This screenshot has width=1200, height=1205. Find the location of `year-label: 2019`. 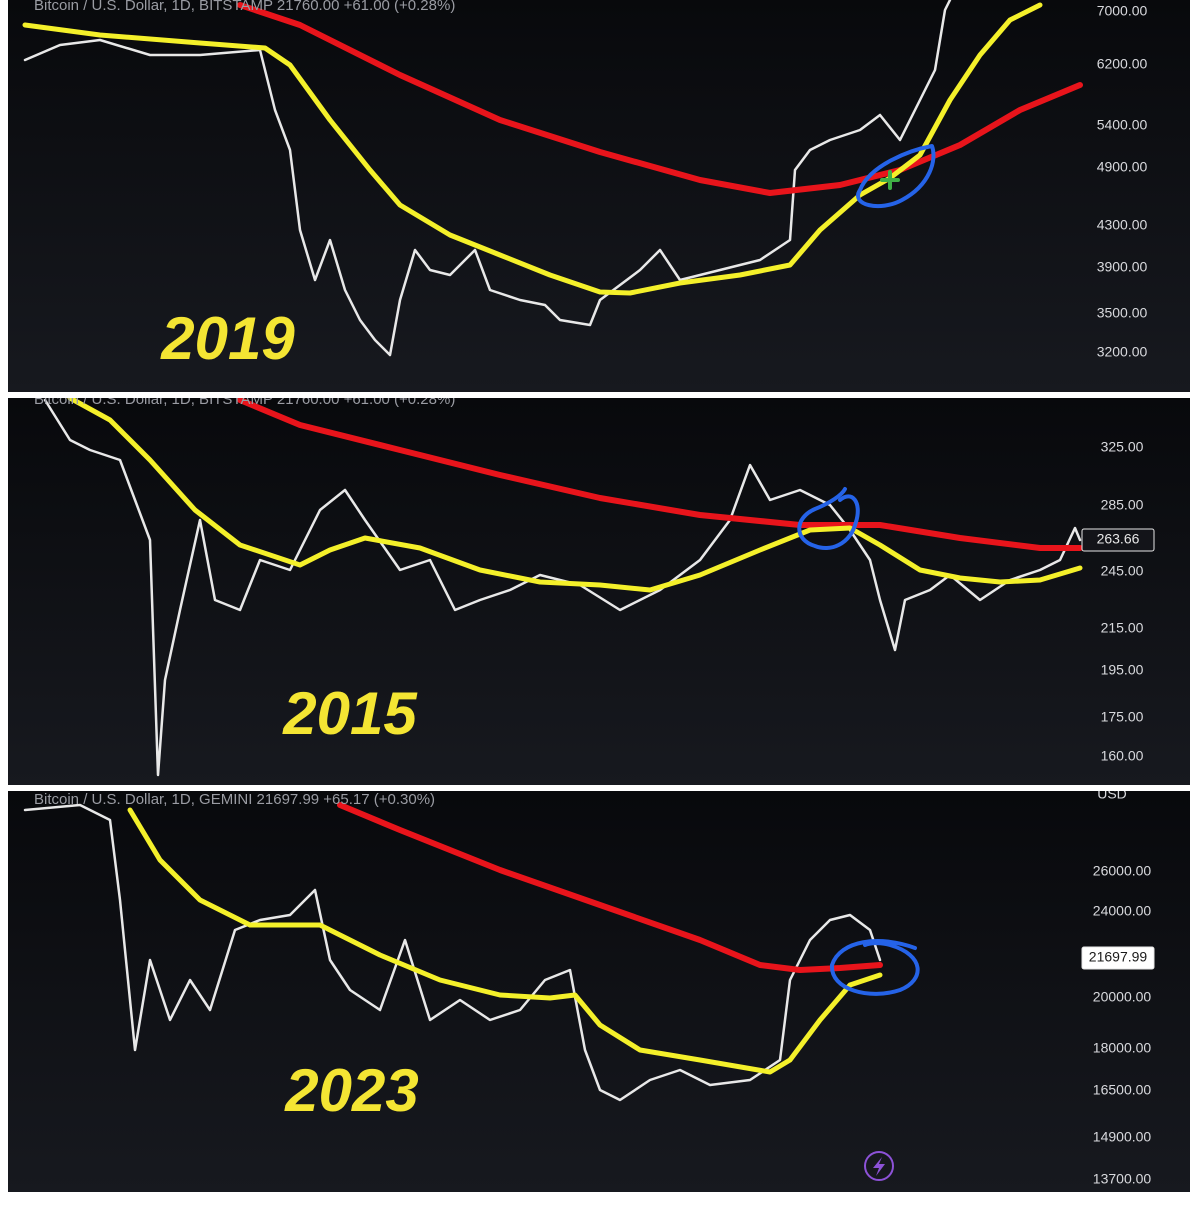

year-label: 2019 is located at coordinates (227, 338).